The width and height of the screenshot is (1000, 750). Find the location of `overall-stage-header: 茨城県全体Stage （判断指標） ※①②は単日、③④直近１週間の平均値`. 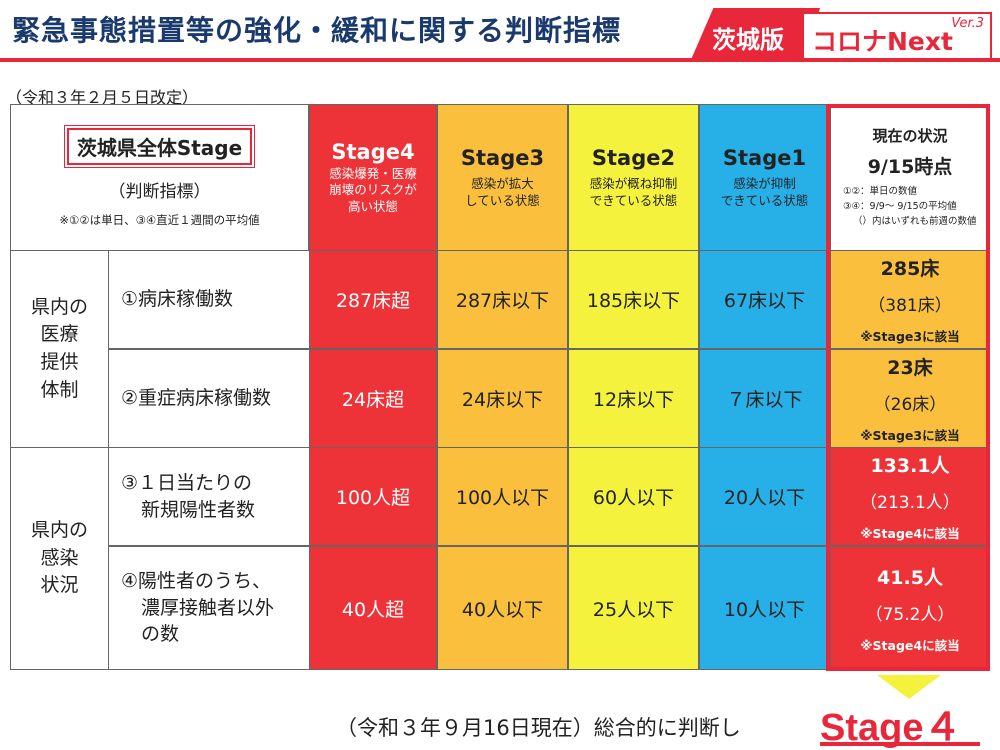

overall-stage-header: 茨城県全体Stage （判断指標） ※①②は単日、③④直近１週間の平均値 is located at coordinates (159, 177).